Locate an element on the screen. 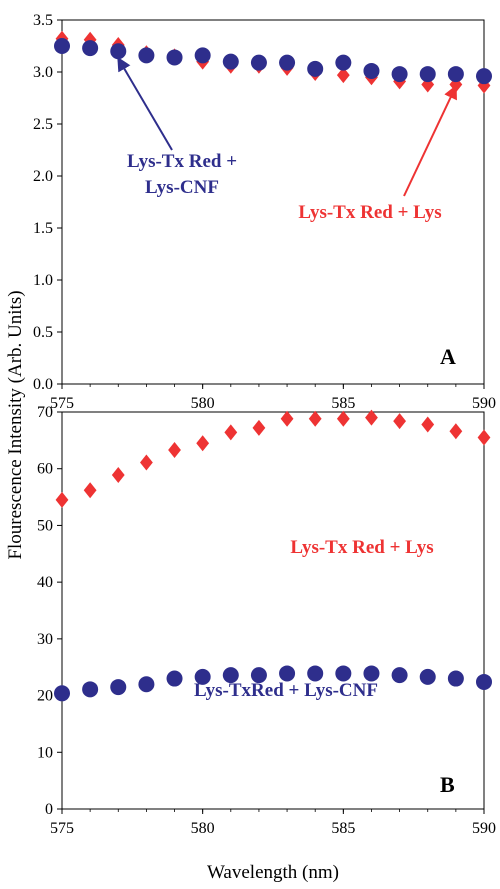 The height and width of the screenshot is (889, 500). annotation-lys-line1: Lys-Tx Red + Lys is located at coordinates (369, 212).